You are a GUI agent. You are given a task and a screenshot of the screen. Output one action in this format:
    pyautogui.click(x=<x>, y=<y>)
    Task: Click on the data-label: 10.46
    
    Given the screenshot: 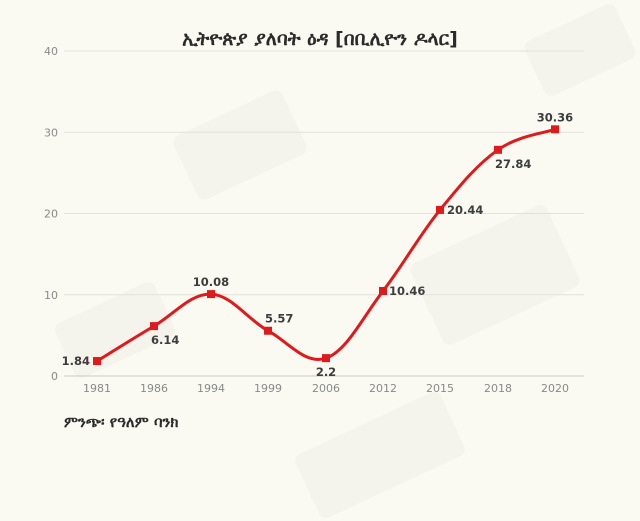 What is the action you would take?
    pyautogui.click(x=407, y=291)
    